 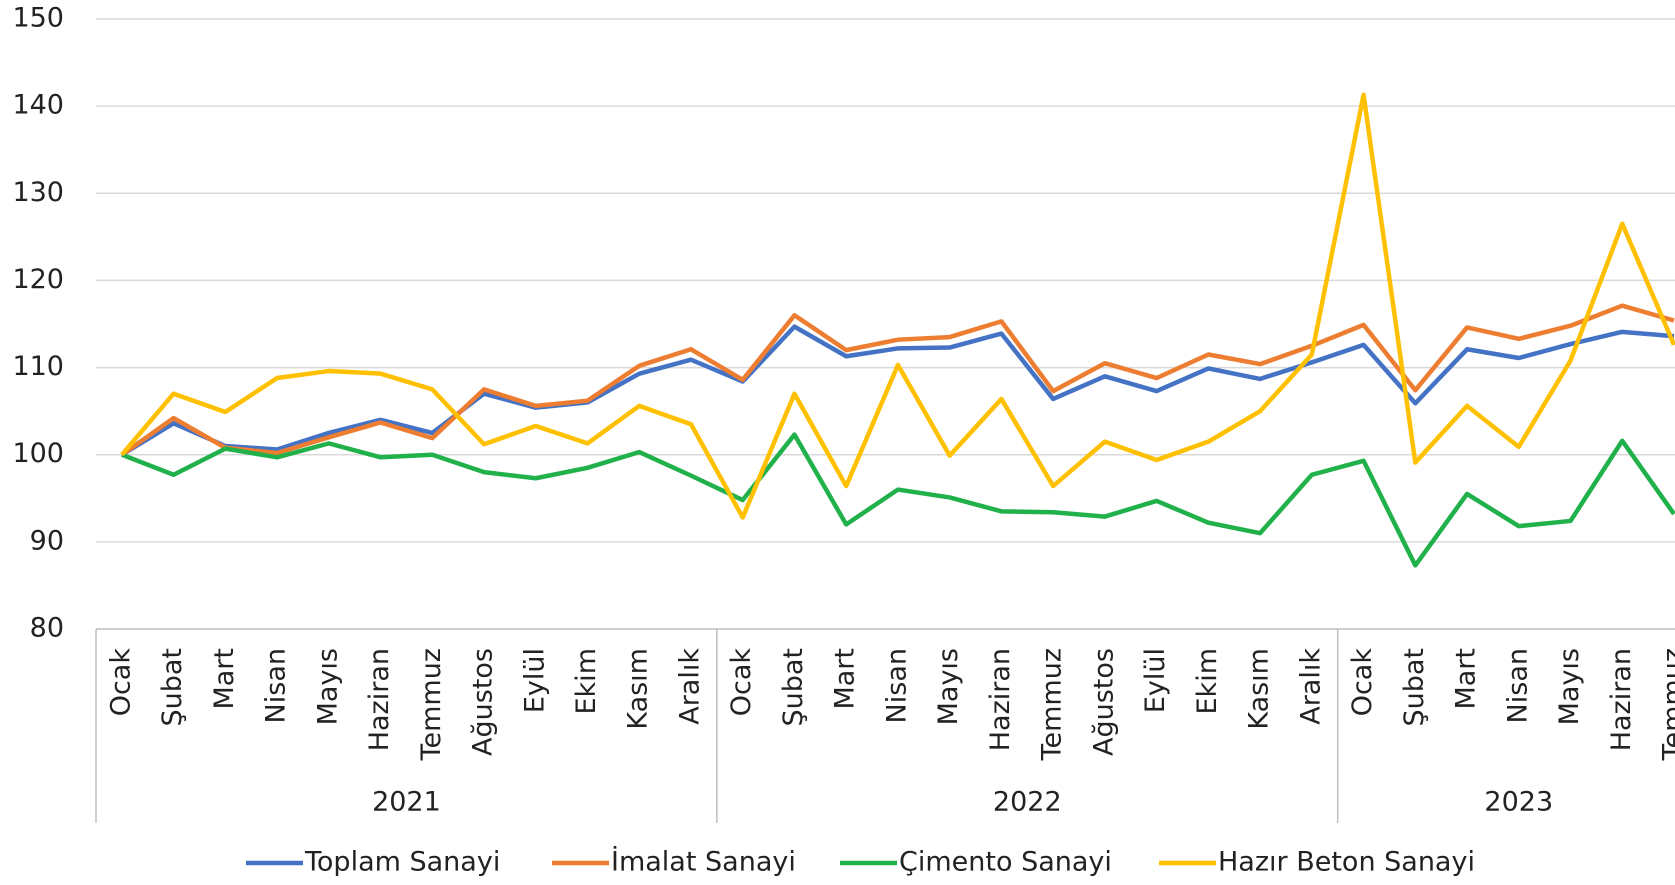 I want to click on y-tick-label: 140, so click(x=38, y=105).